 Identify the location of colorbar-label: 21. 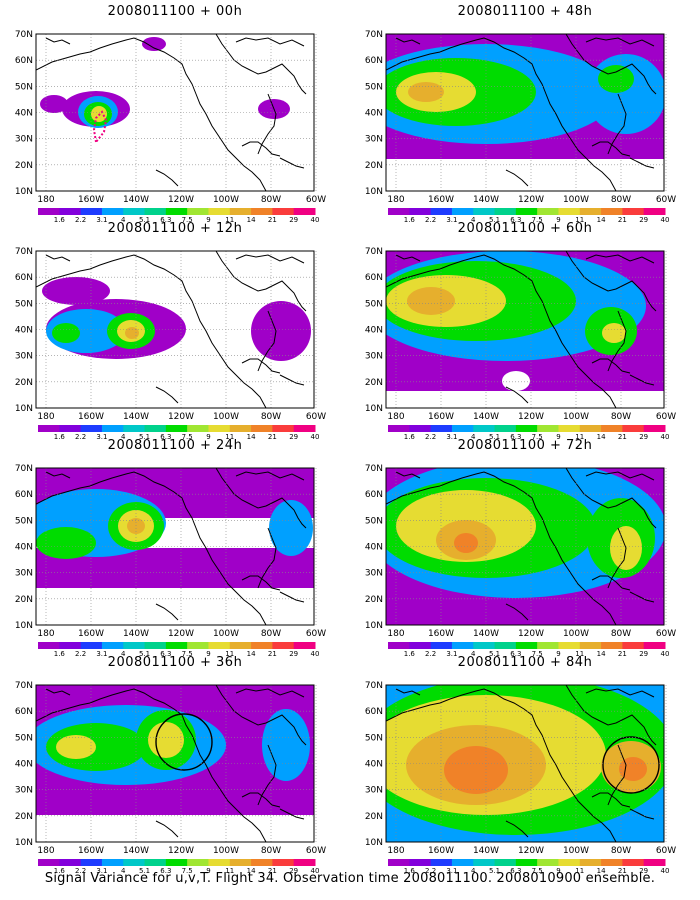
(622, 436).